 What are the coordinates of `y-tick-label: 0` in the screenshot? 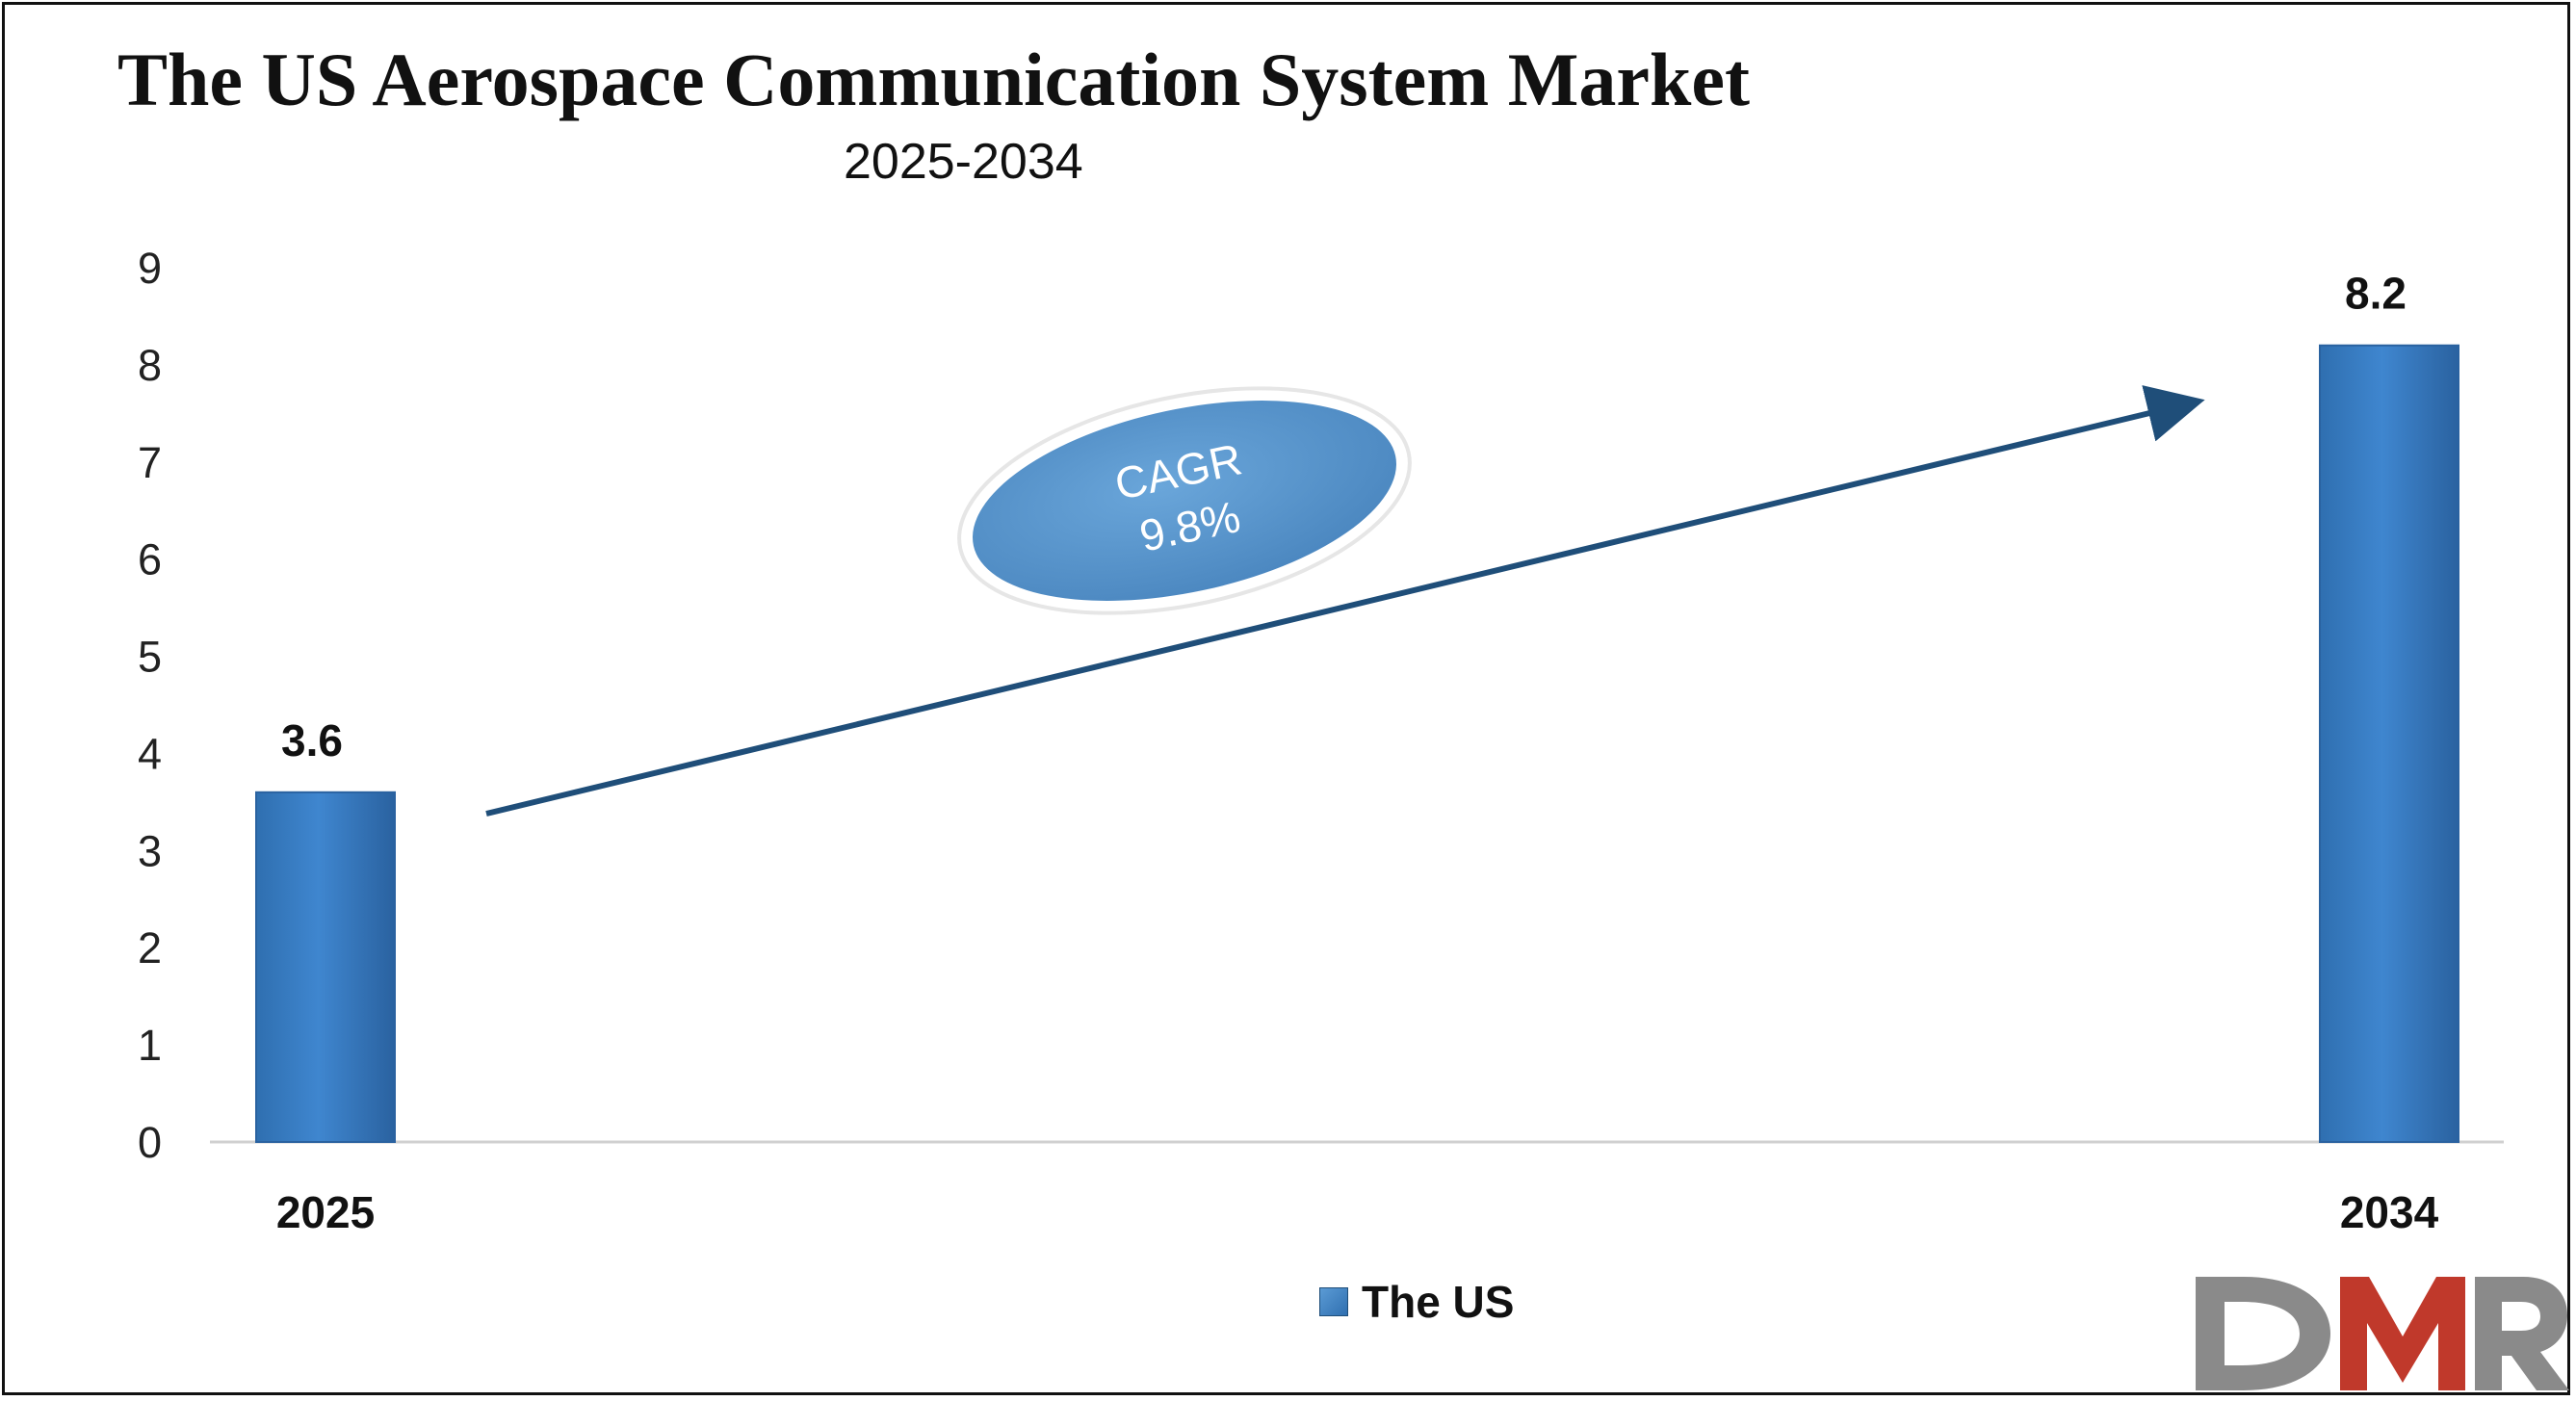 It's located at (150, 1143).